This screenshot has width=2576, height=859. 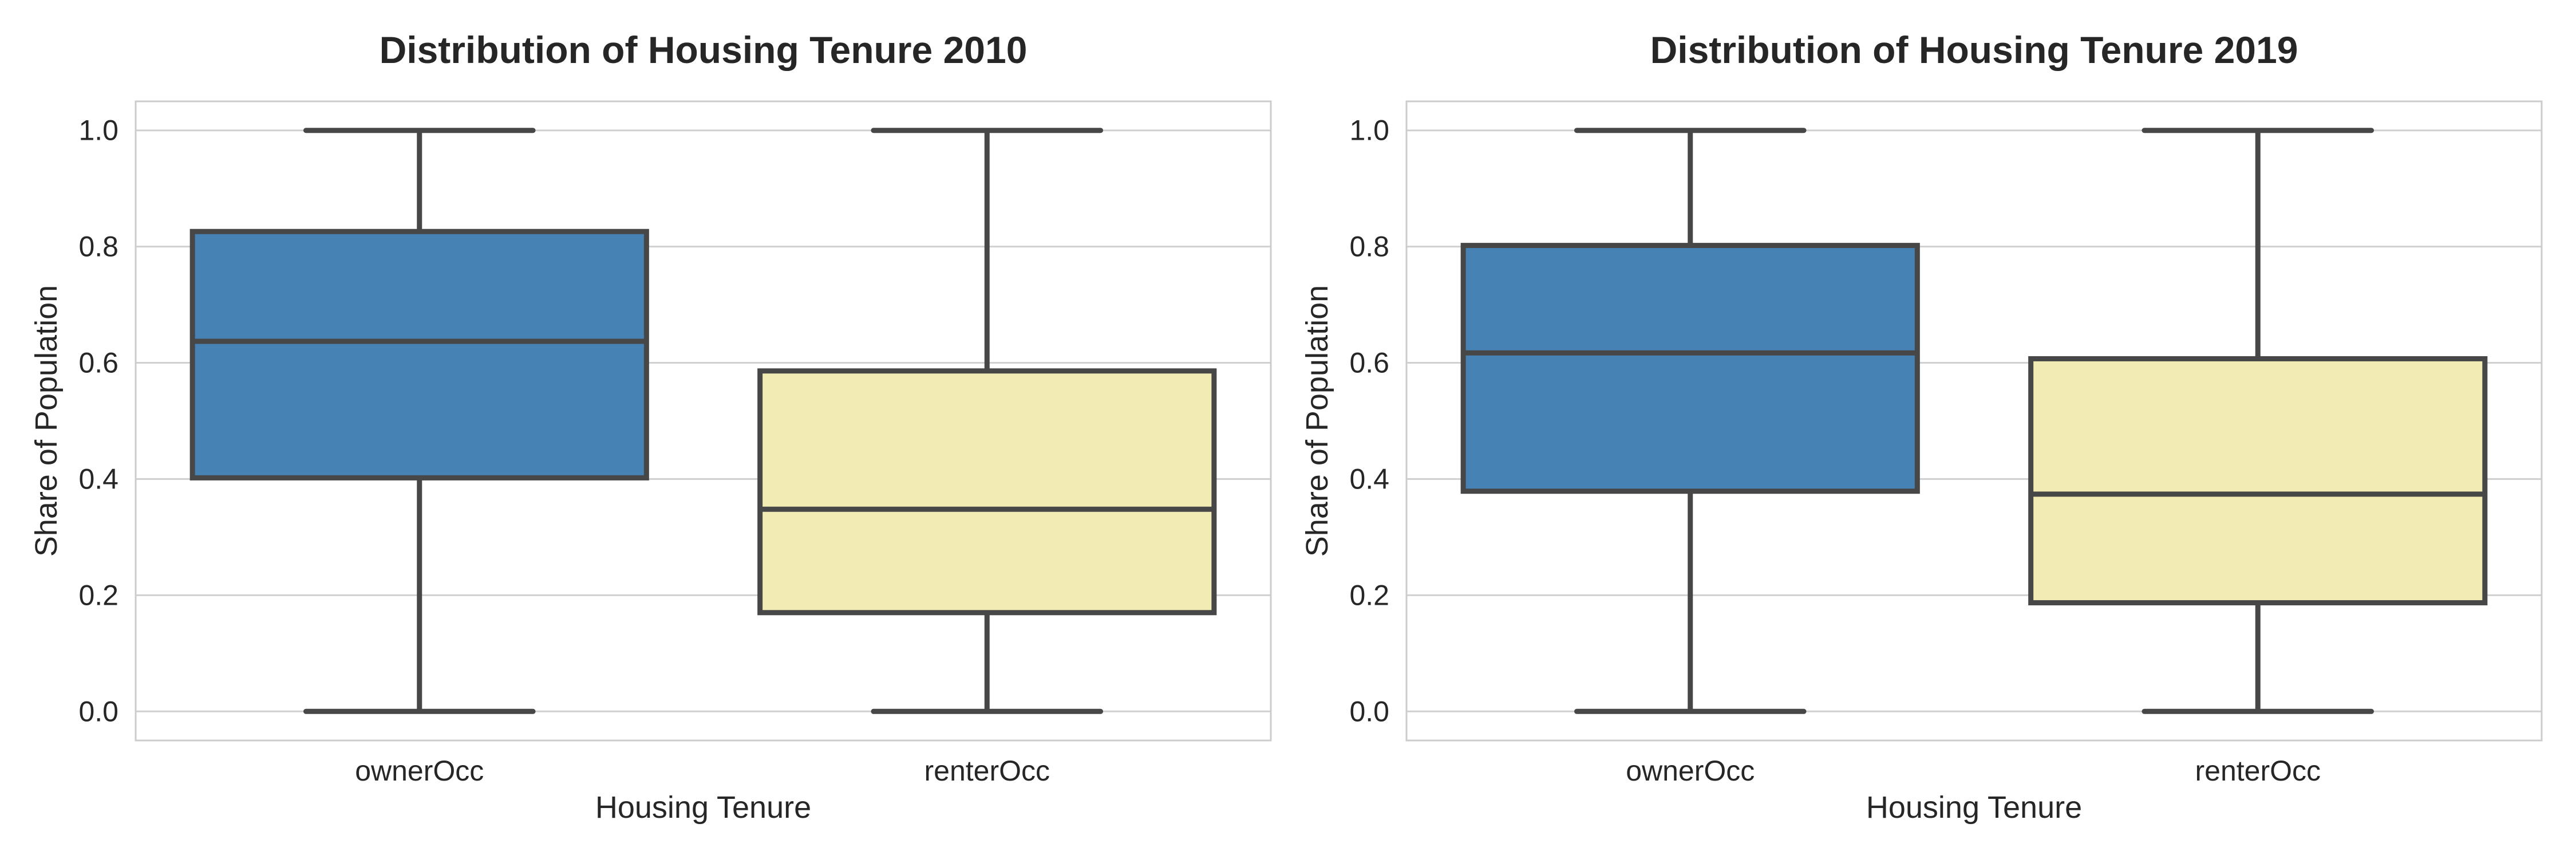 I want to click on chart-title: Distribution of Housing Tenure 2010, so click(x=704, y=50).